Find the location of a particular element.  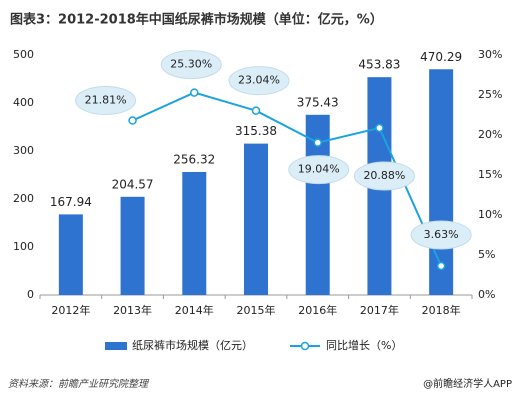

line-value-label: 25.30% is located at coordinates (191, 64).